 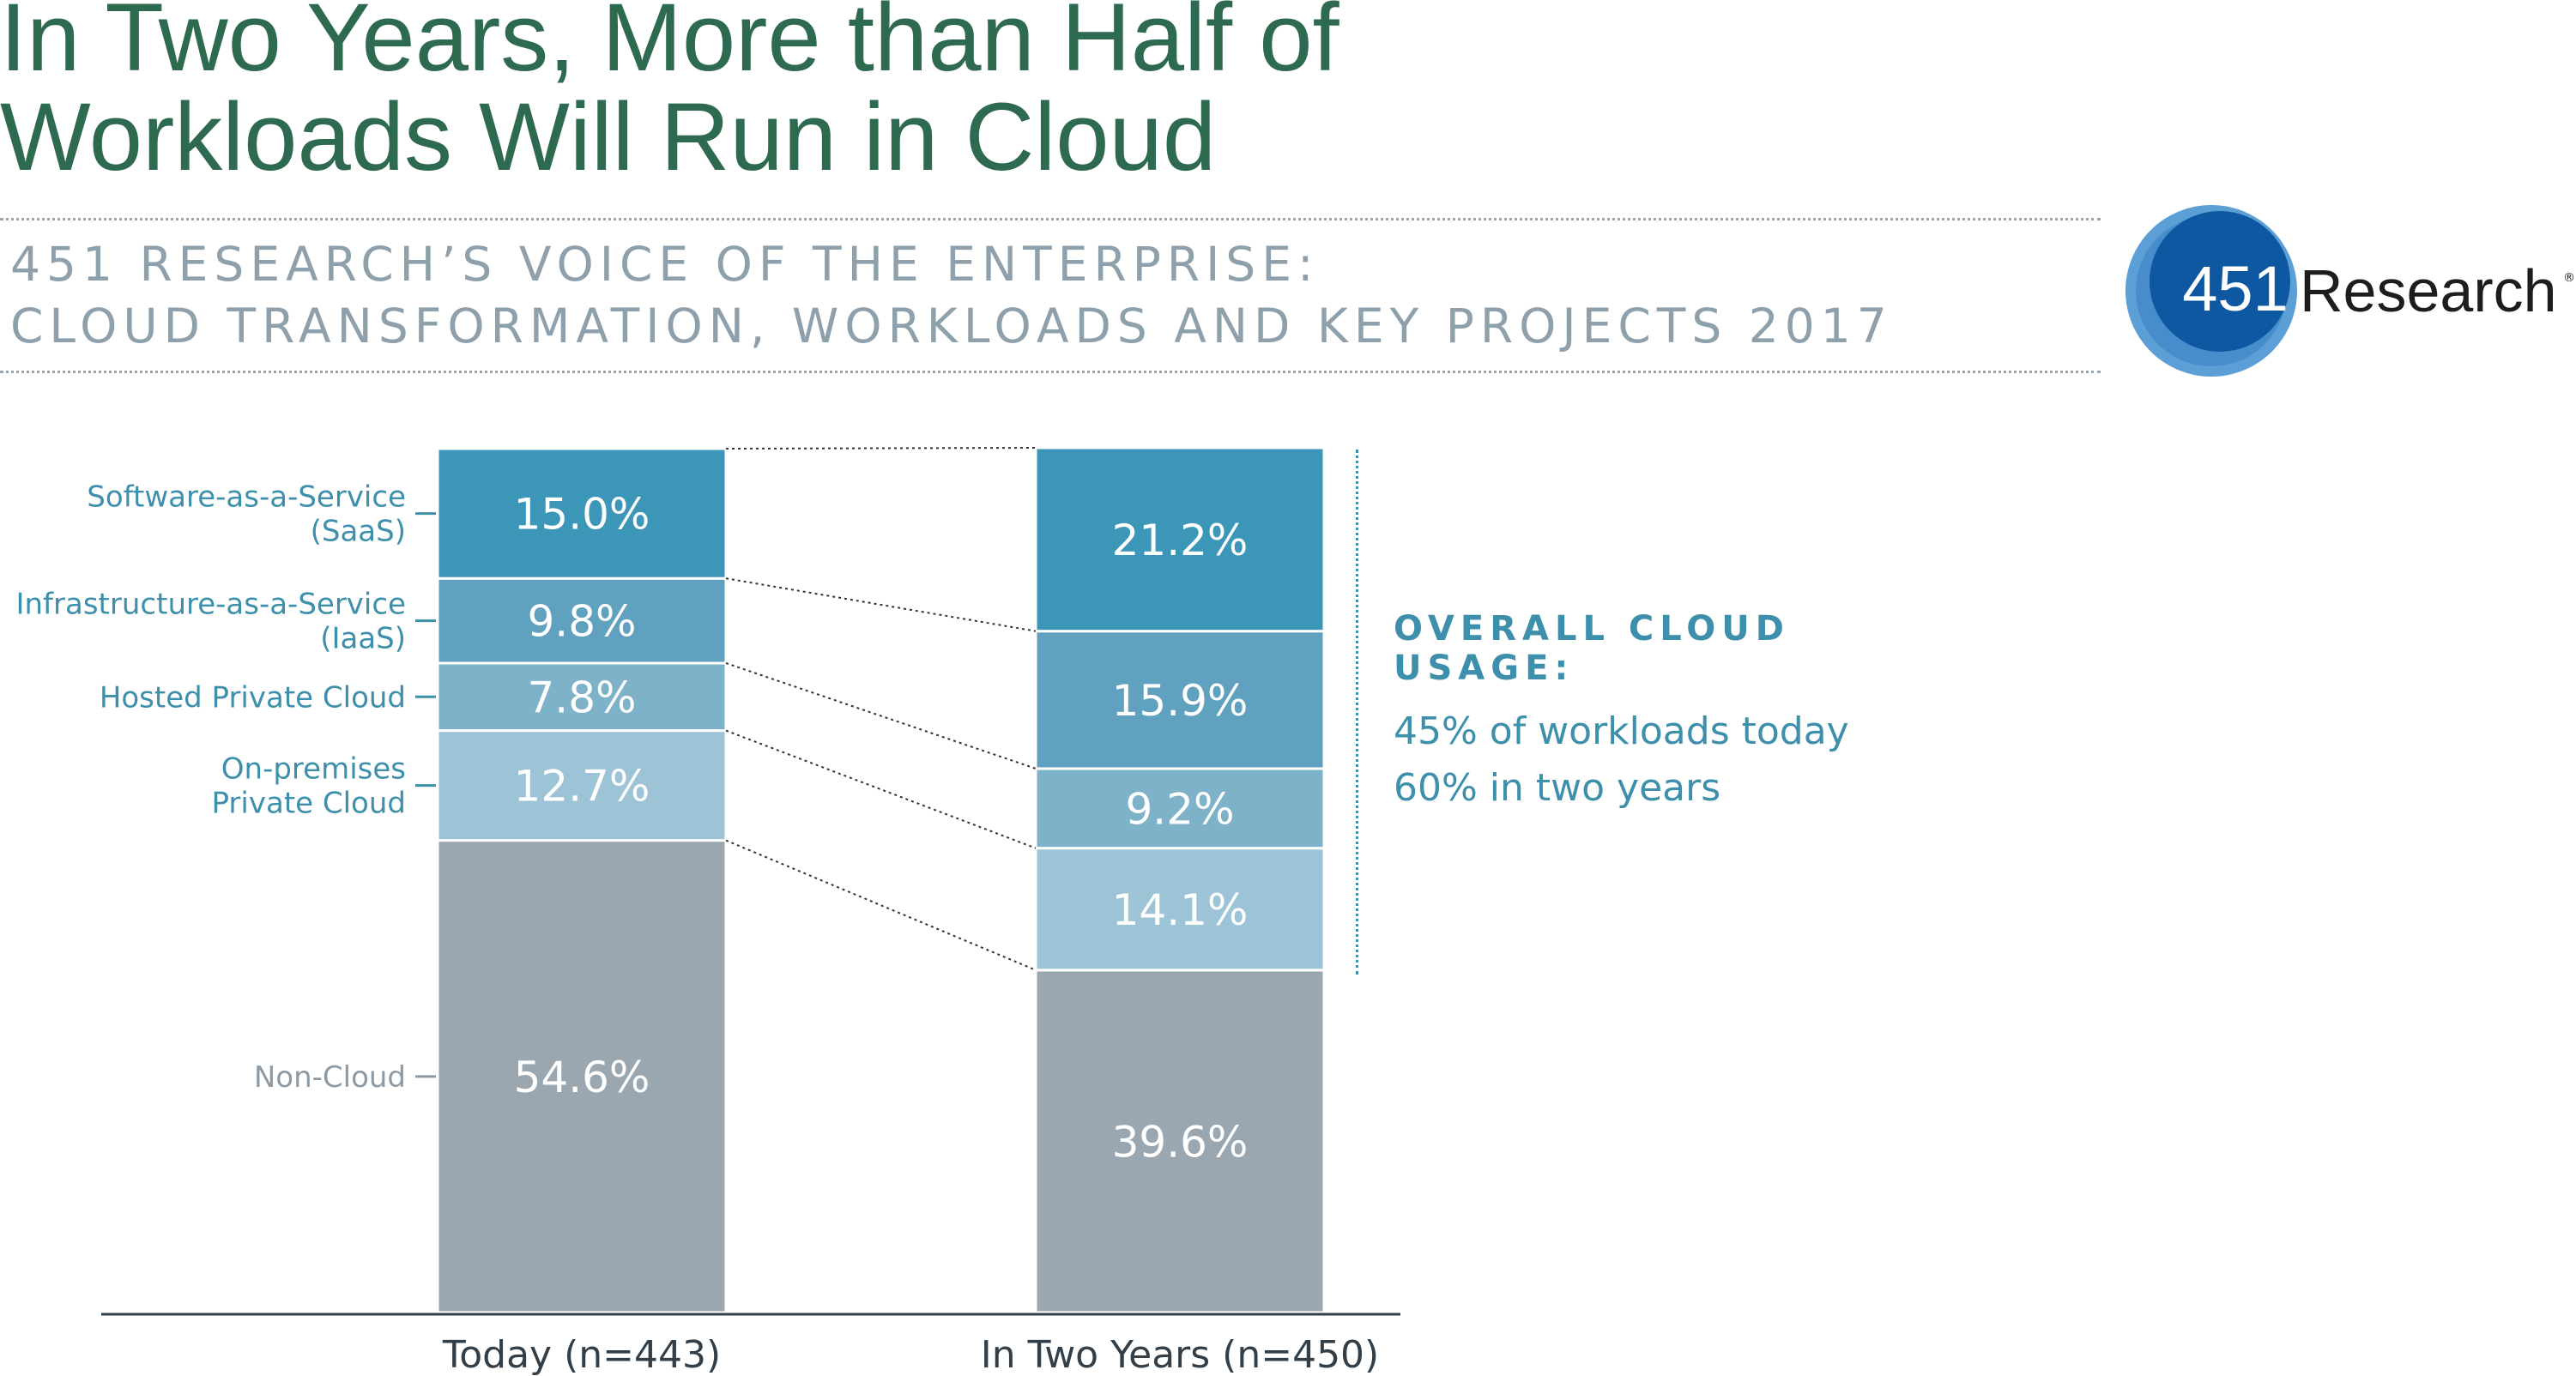 What do you see at coordinates (247, 497) in the screenshot?
I see `legend-label-saas-0: Software-as-a-Service` at bounding box center [247, 497].